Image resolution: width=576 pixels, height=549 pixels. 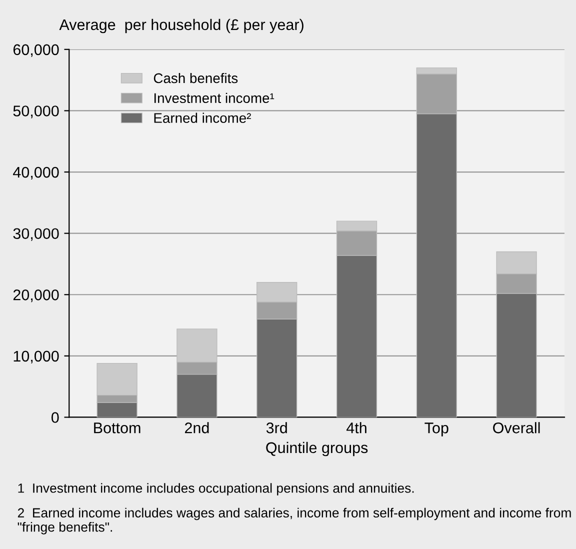 What do you see at coordinates (36, 296) in the screenshot?
I see `y-tick-label: 20,000` at bounding box center [36, 296].